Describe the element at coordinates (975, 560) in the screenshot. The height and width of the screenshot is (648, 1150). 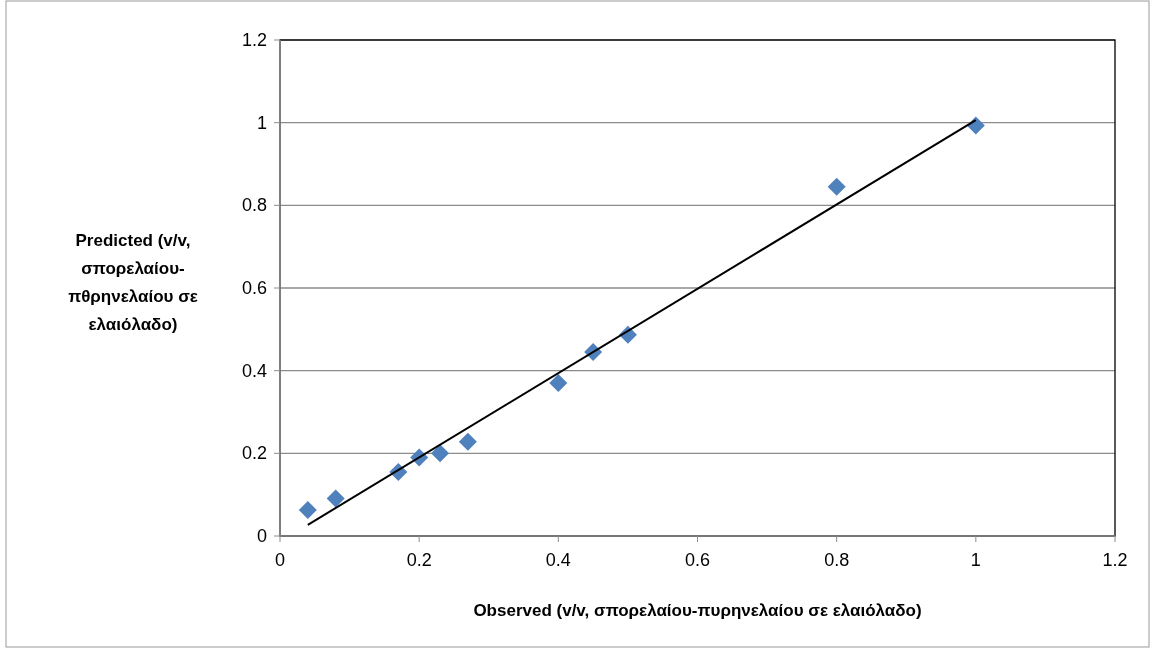
I see `x-tick-label: 1` at that location.